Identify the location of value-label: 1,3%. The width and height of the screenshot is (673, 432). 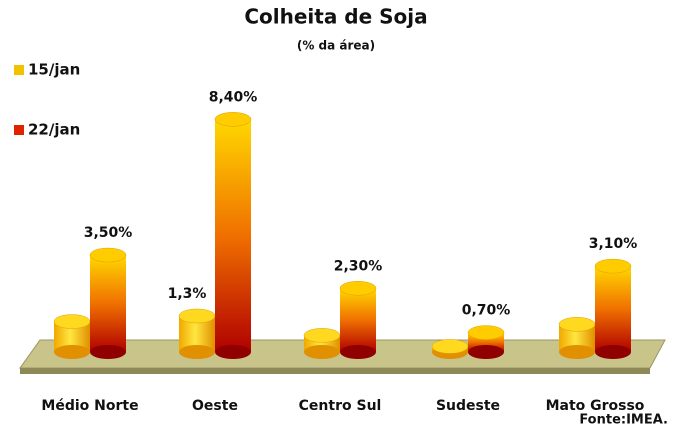
(187, 294).